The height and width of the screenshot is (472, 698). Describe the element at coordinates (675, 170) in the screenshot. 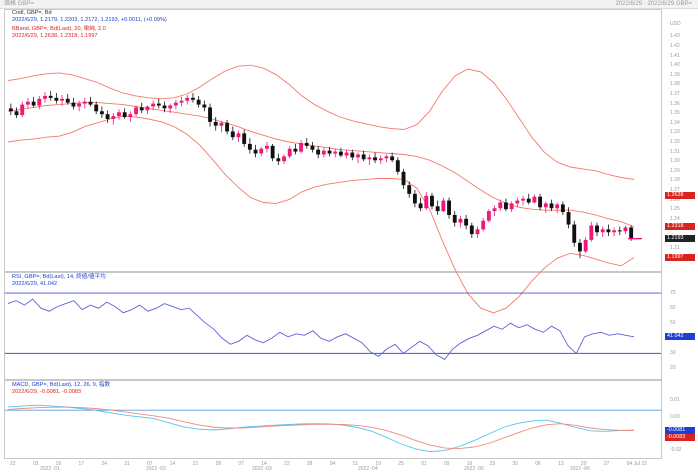

I see `price-tick-label: 1.29` at that location.